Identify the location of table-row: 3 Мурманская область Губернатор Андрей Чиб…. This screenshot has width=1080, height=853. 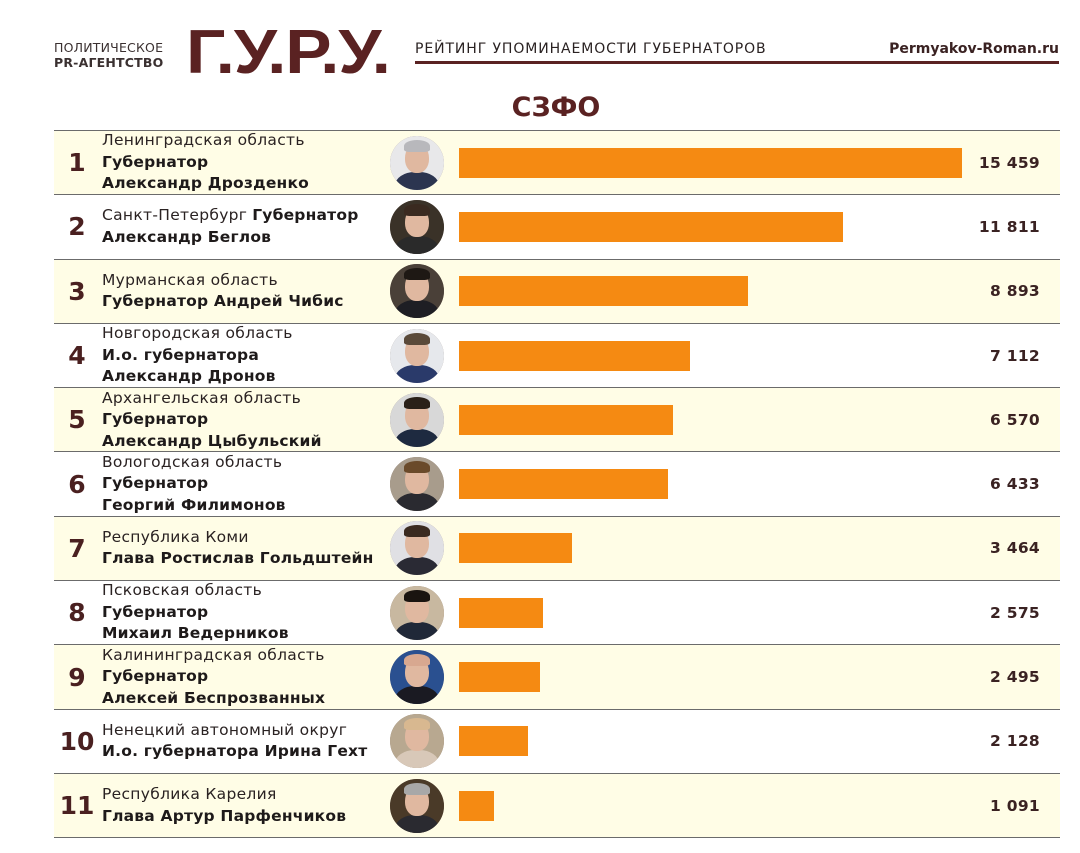
(557, 291).